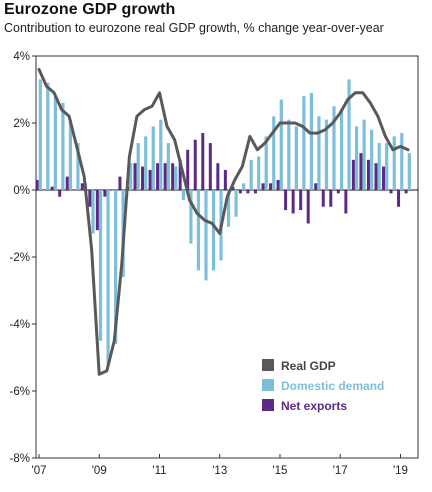 The width and height of the screenshot is (432, 492). What do you see at coordinates (20, 392) in the screenshot?
I see `y-tick-label: -6%` at bounding box center [20, 392].